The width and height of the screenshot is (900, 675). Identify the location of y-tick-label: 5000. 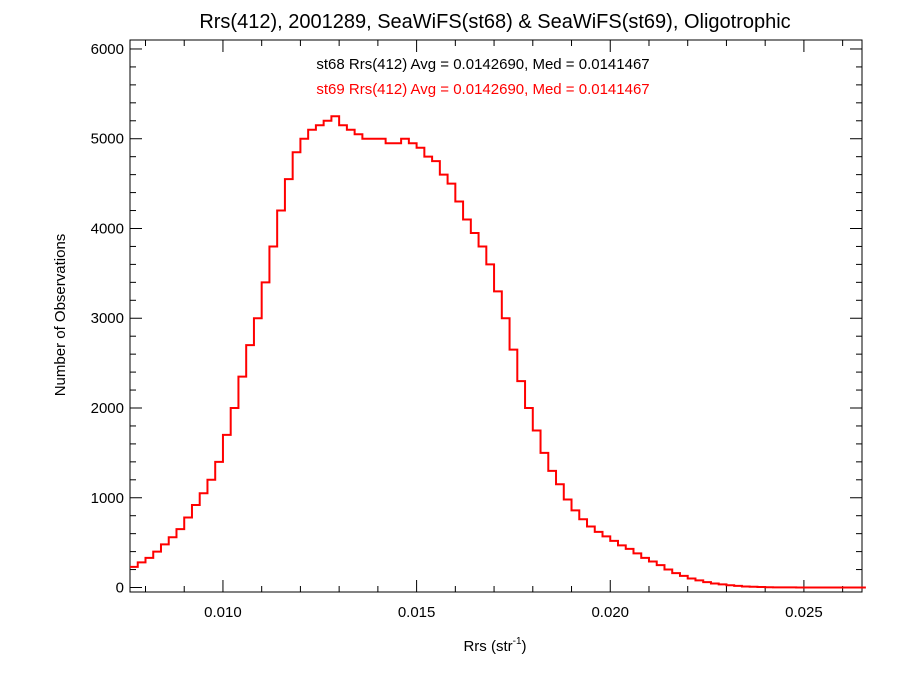
(107, 139).